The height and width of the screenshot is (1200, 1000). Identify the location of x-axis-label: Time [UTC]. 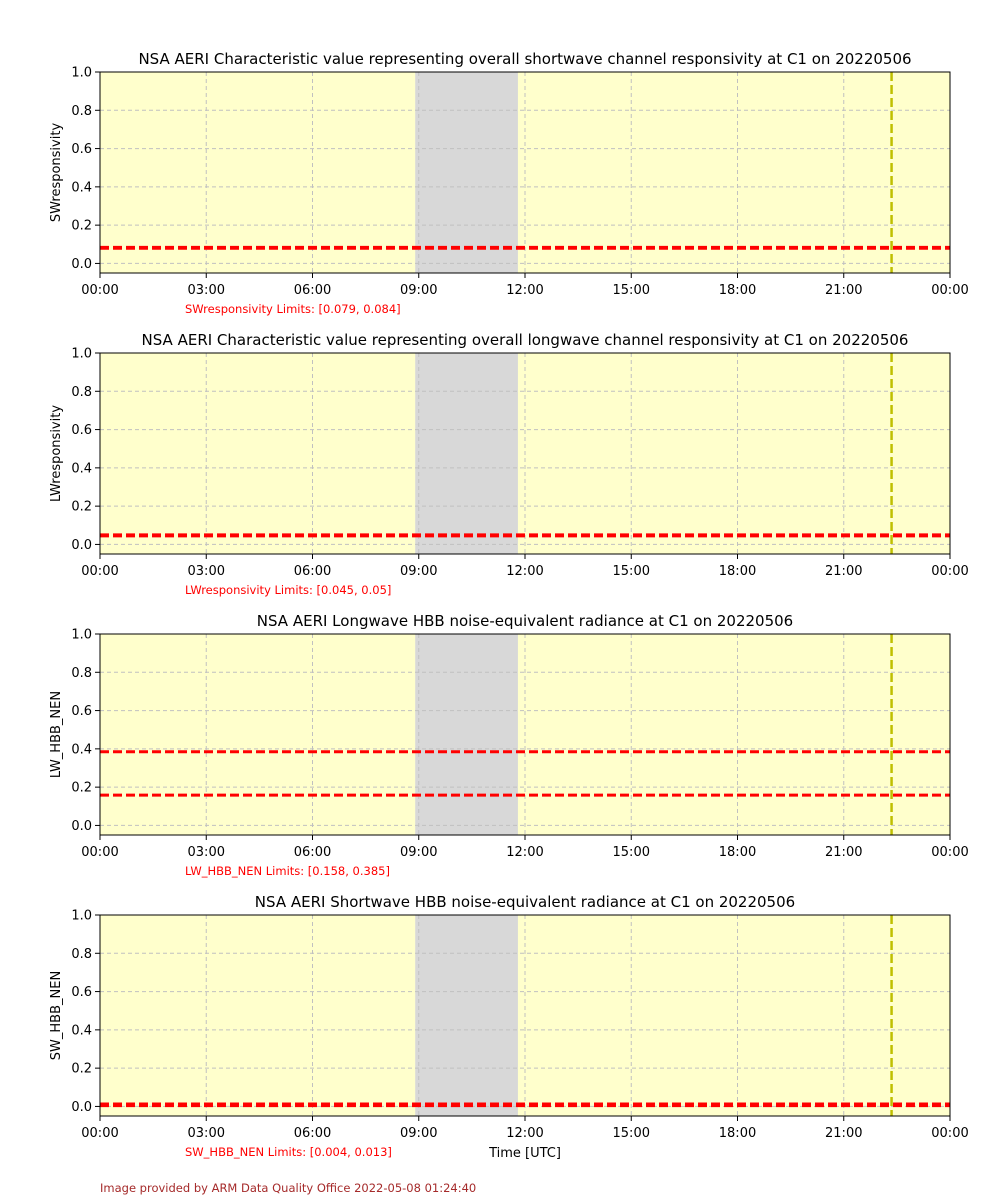
(524, 1153).